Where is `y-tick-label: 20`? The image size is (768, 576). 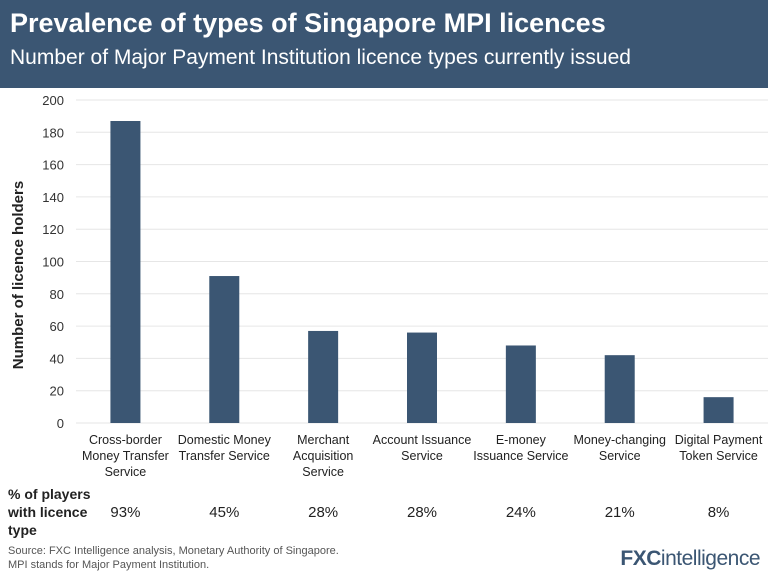
y-tick-label: 20 is located at coordinates (57, 391).